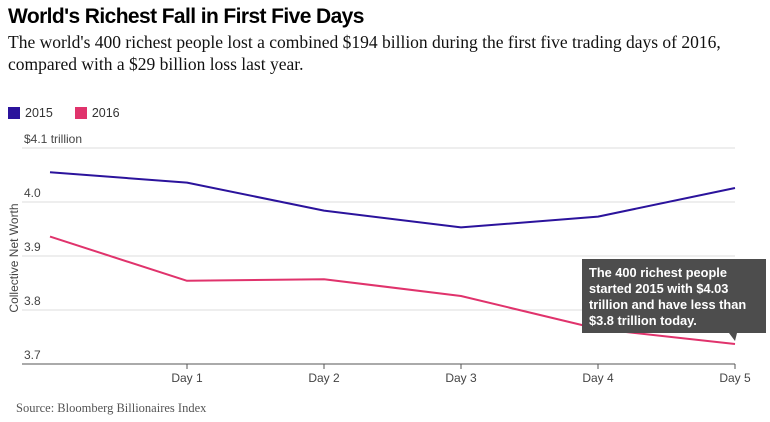  Describe the element at coordinates (80, 113) in the screenshot. I see `legend-swatch-2016` at that location.